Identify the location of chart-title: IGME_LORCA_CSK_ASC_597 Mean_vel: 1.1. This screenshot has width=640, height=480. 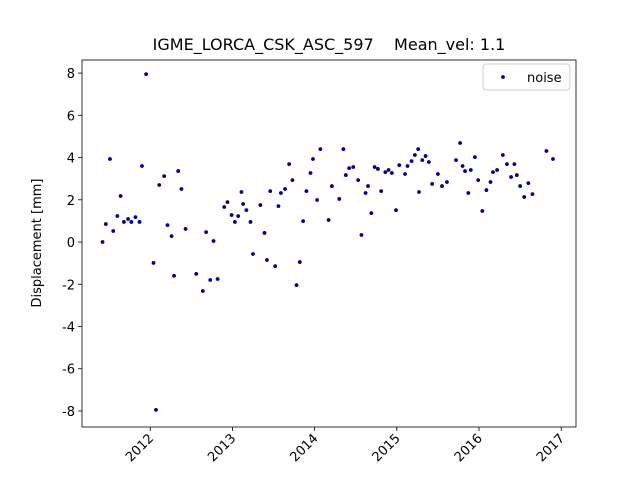
(329, 45).